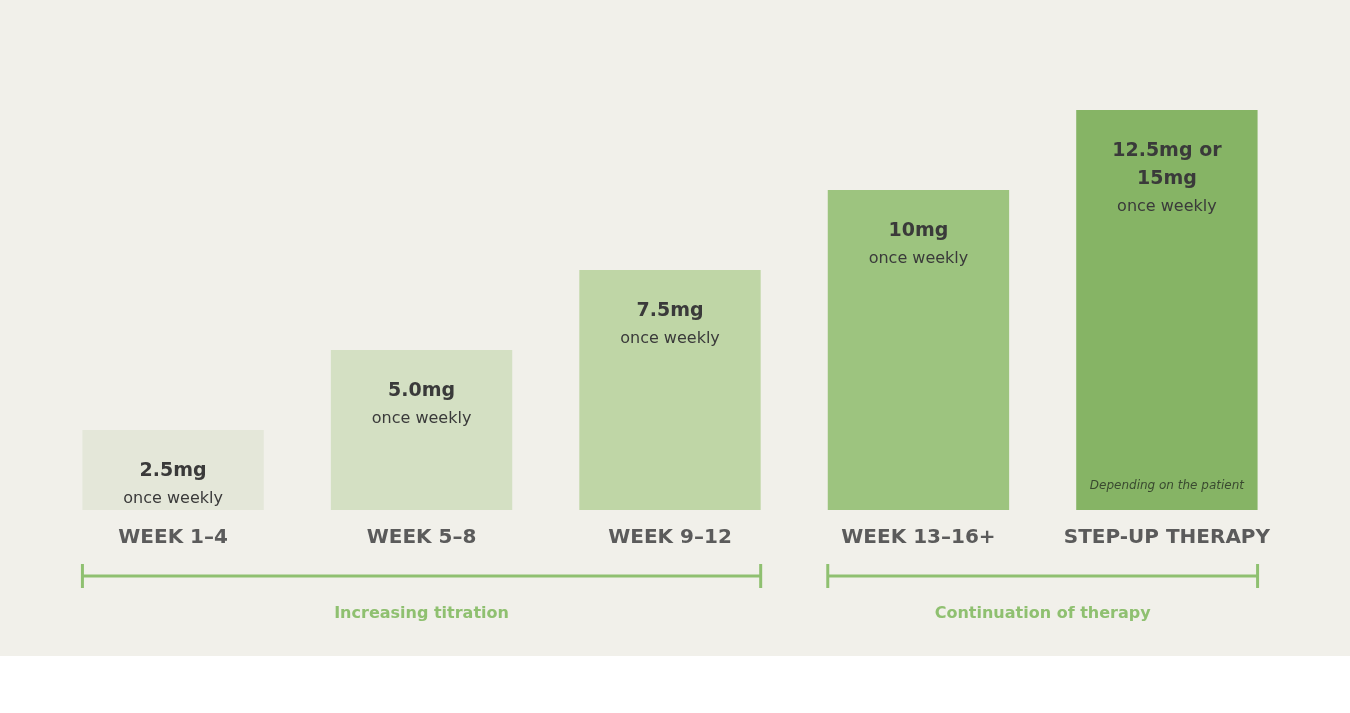 Image resolution: width=1350 pixels, height=713 pixels. Describe the element at coordinates (1166, 177) in the screenshot. I see `annotation: 15mg` at that location.